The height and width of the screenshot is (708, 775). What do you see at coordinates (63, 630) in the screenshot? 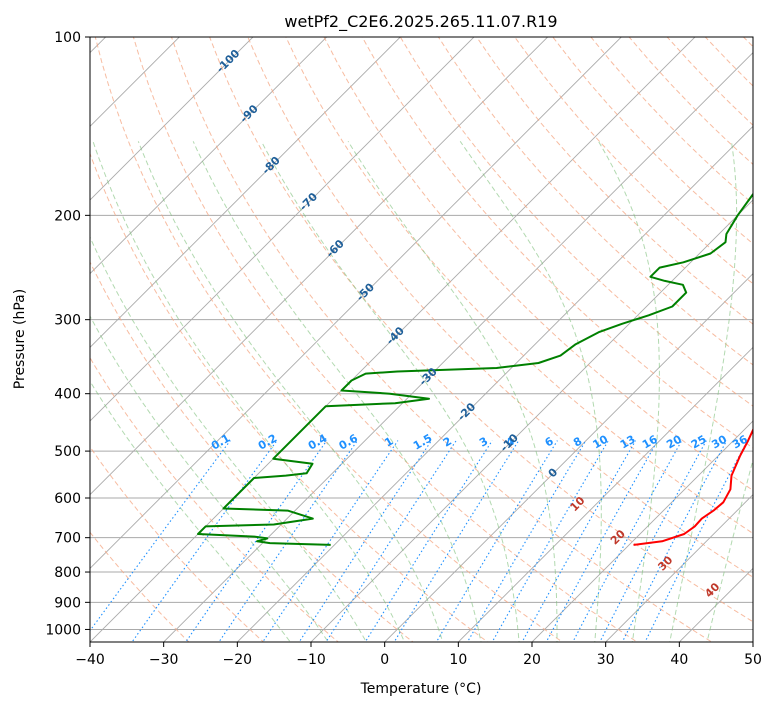
I see `y-tick-label: 1000` at bounding box center [63, 630].